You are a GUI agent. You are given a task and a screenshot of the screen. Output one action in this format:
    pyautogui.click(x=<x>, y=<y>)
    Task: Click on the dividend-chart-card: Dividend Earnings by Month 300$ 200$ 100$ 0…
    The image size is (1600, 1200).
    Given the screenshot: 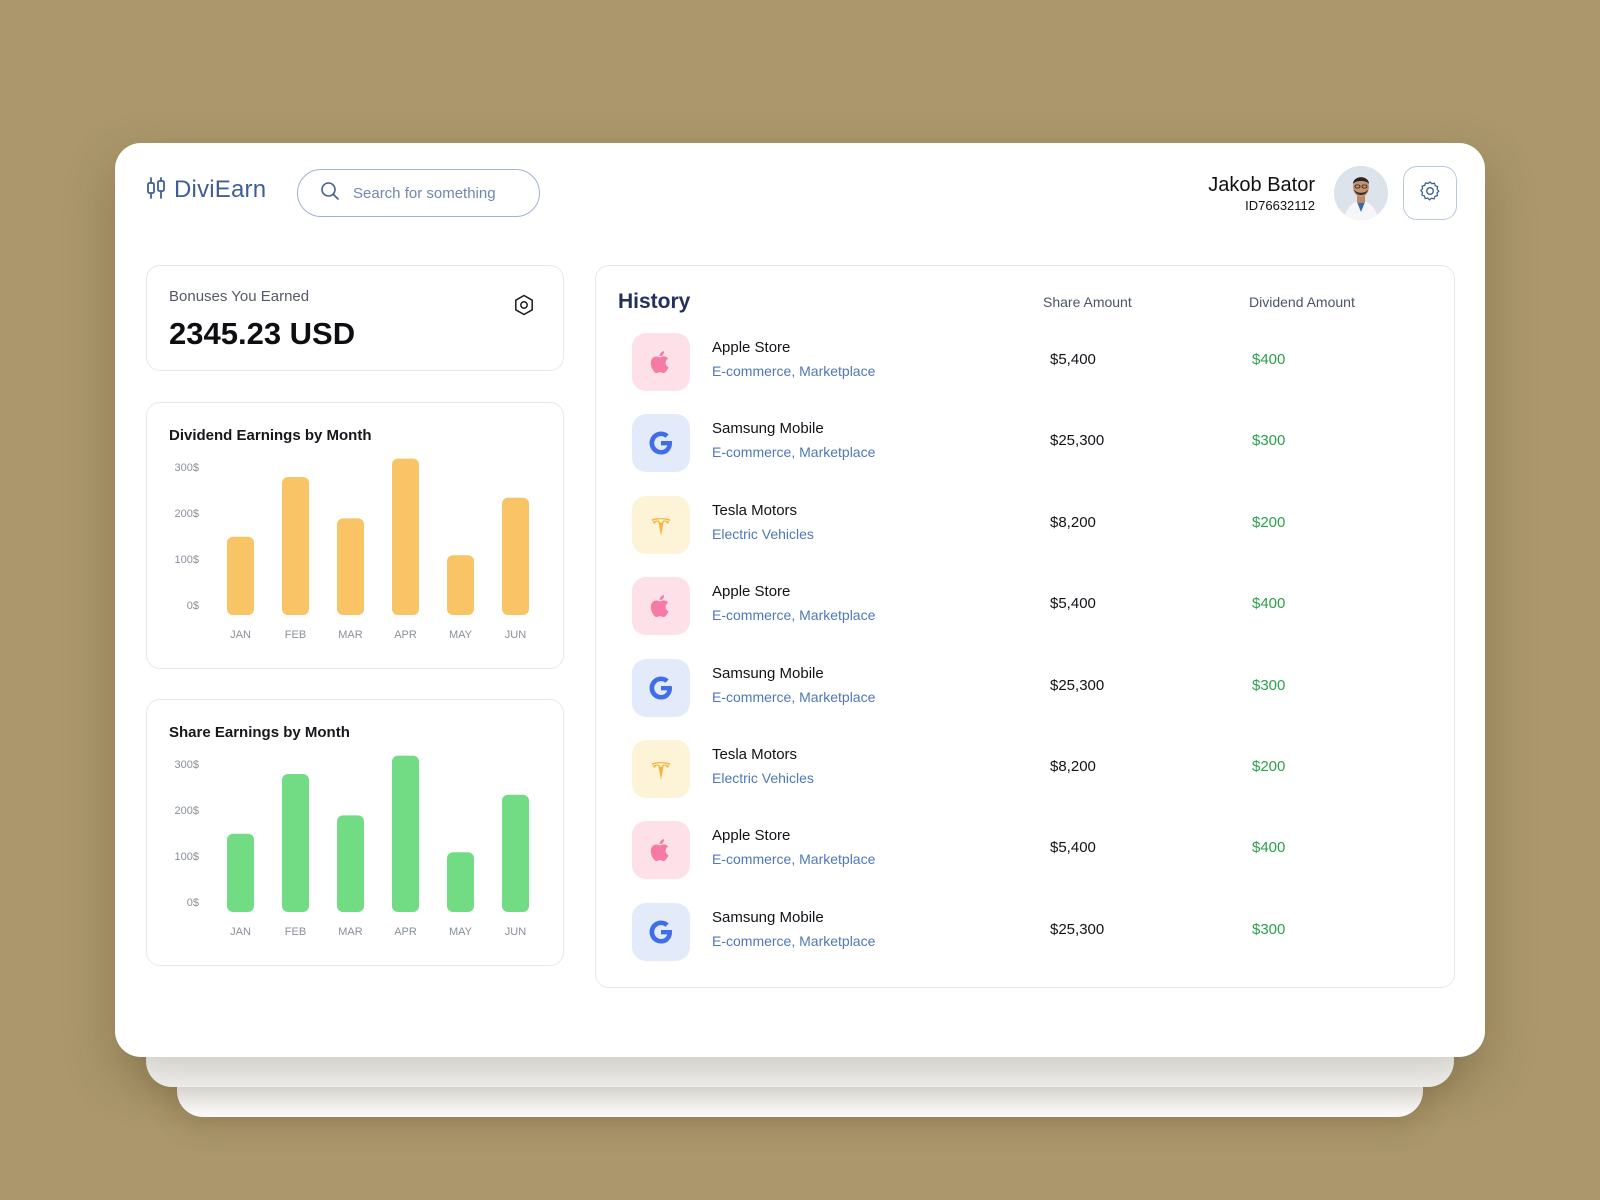 What is the action you would take?
    pyautogui.click(x=355, y=535)
    